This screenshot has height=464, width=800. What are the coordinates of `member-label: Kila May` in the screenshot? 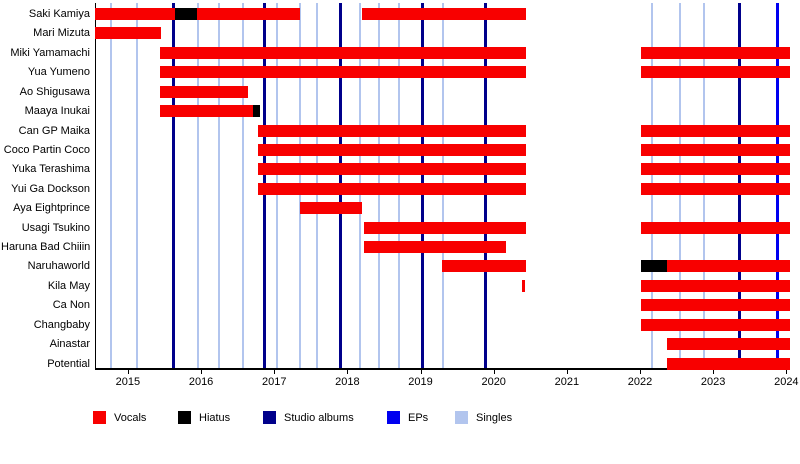 It's located at (68, 285).